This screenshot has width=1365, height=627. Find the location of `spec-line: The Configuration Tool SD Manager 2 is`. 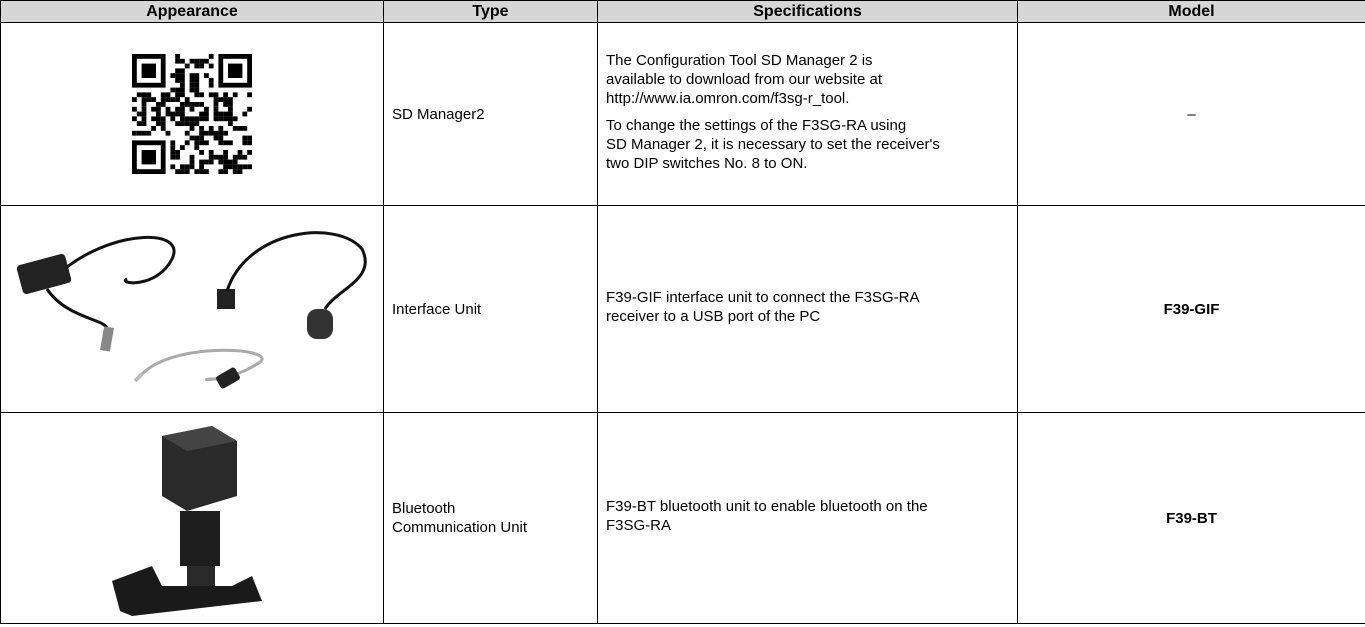

spec-line: The Configuration Tool SD Manager 2 is is located at coordinates (739, 60).